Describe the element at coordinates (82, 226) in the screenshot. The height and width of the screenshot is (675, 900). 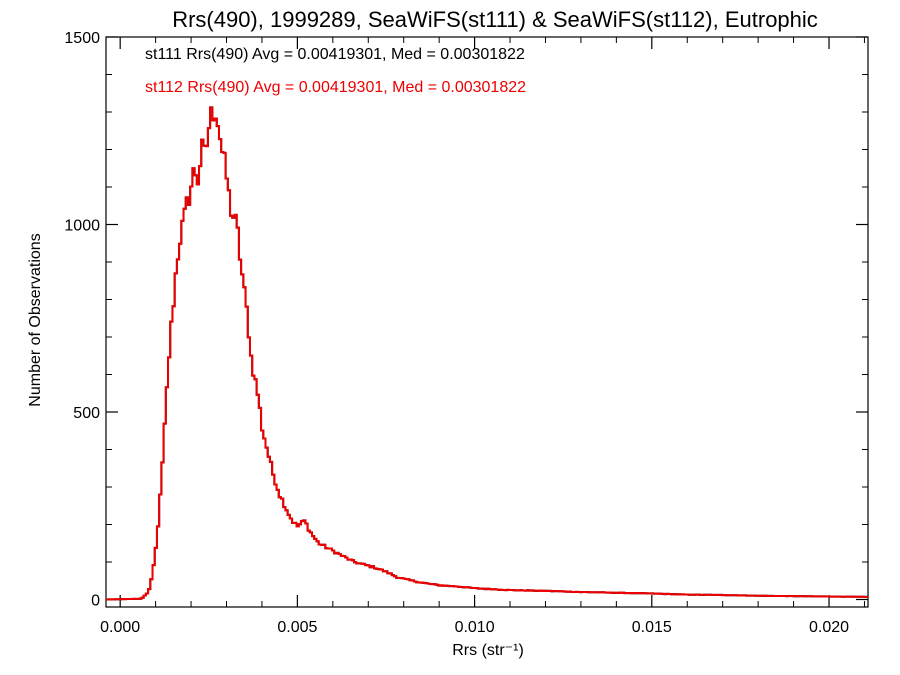
I see `y-tick-label: 1000` at that location.